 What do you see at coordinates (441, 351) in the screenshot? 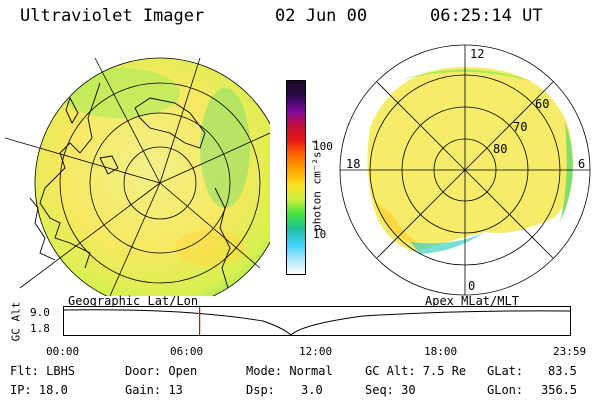
I see `timeline-x-tick-1800: 18:00` at bounding box center [441, 351].